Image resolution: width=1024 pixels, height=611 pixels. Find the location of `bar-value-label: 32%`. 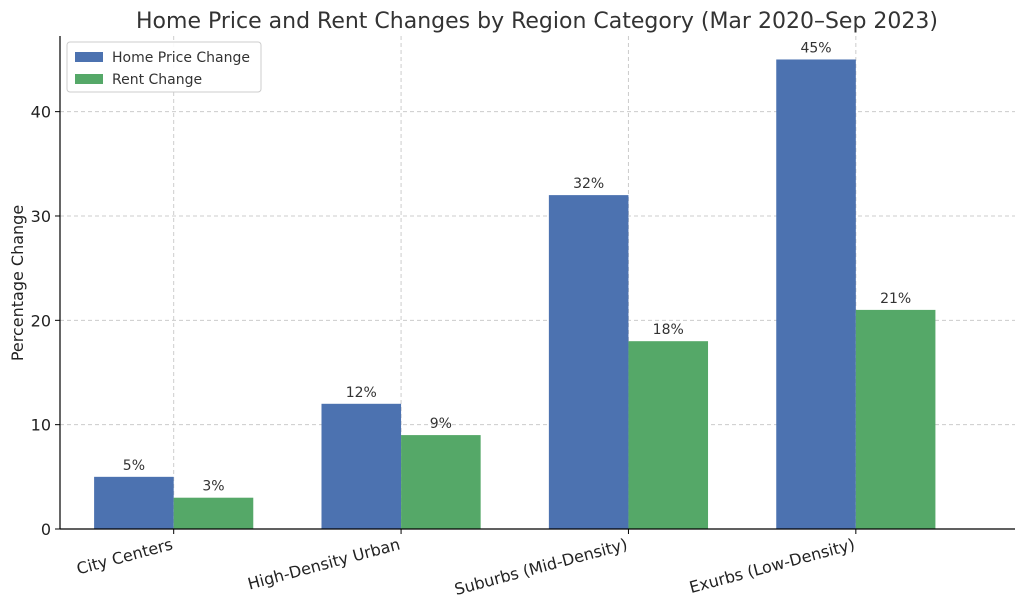

bar-value-label: 32% is located at coordinates (588, 184).